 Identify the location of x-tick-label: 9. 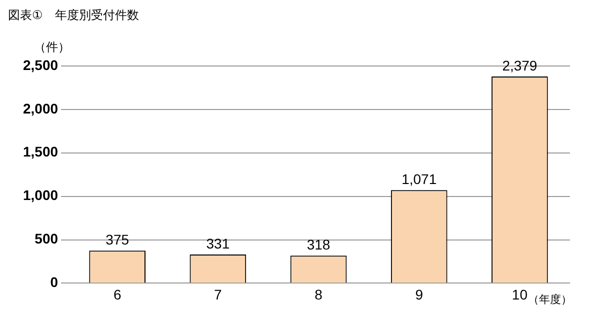
(419, 294).